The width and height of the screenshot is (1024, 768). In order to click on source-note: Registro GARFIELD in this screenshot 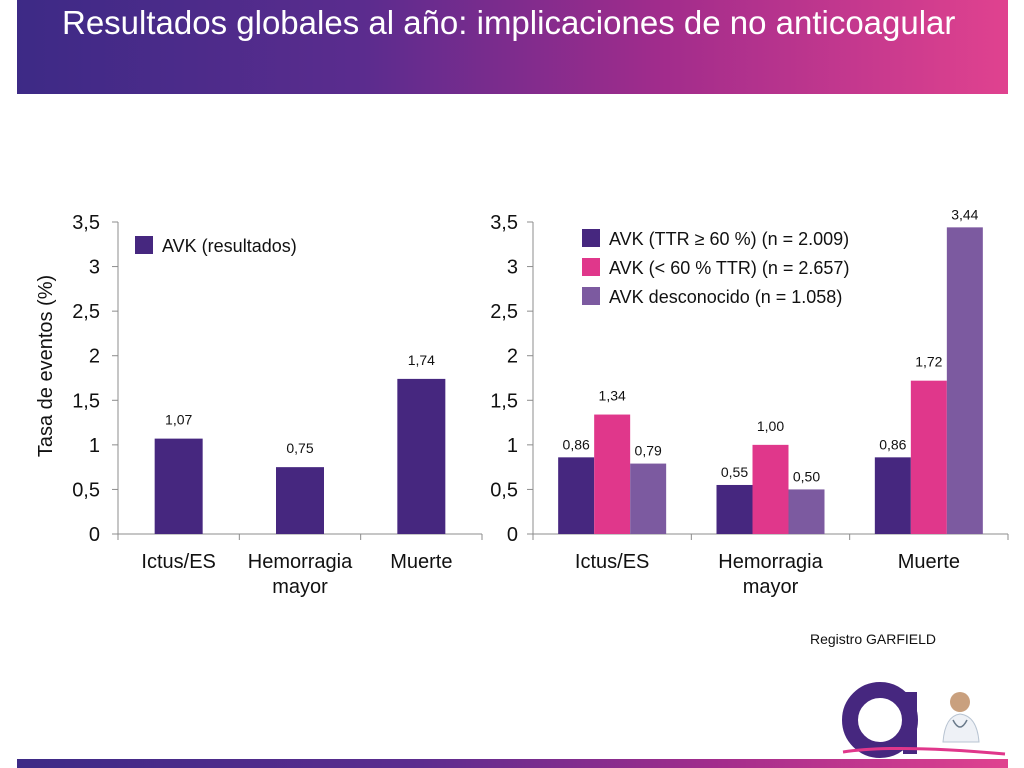, I will do `click(873, 639)`.